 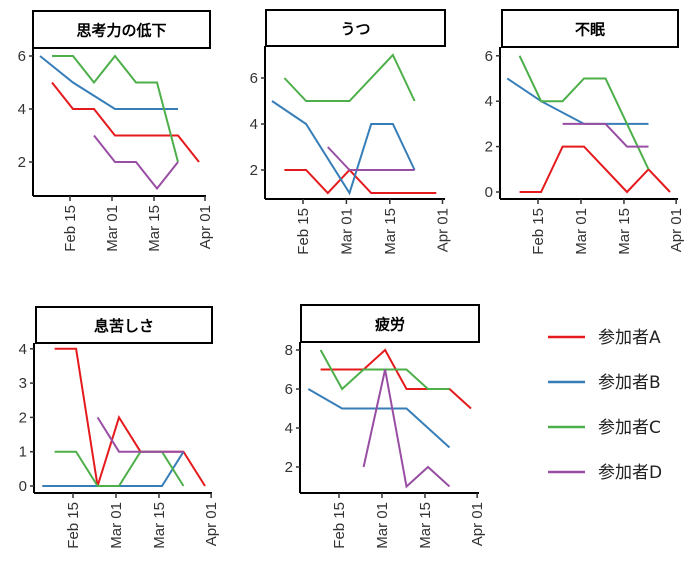 I want to click on legend-label: 参加者C, so click(x=629, y=428).